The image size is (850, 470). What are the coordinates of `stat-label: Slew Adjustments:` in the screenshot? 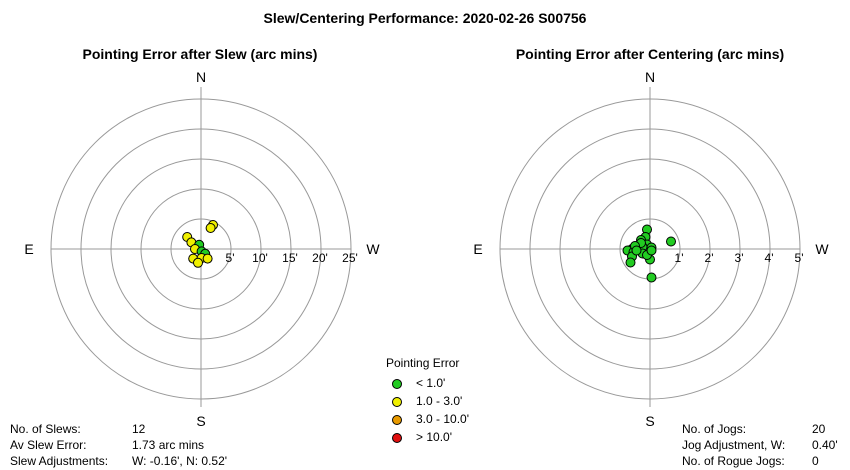 It's located at (59, 461).